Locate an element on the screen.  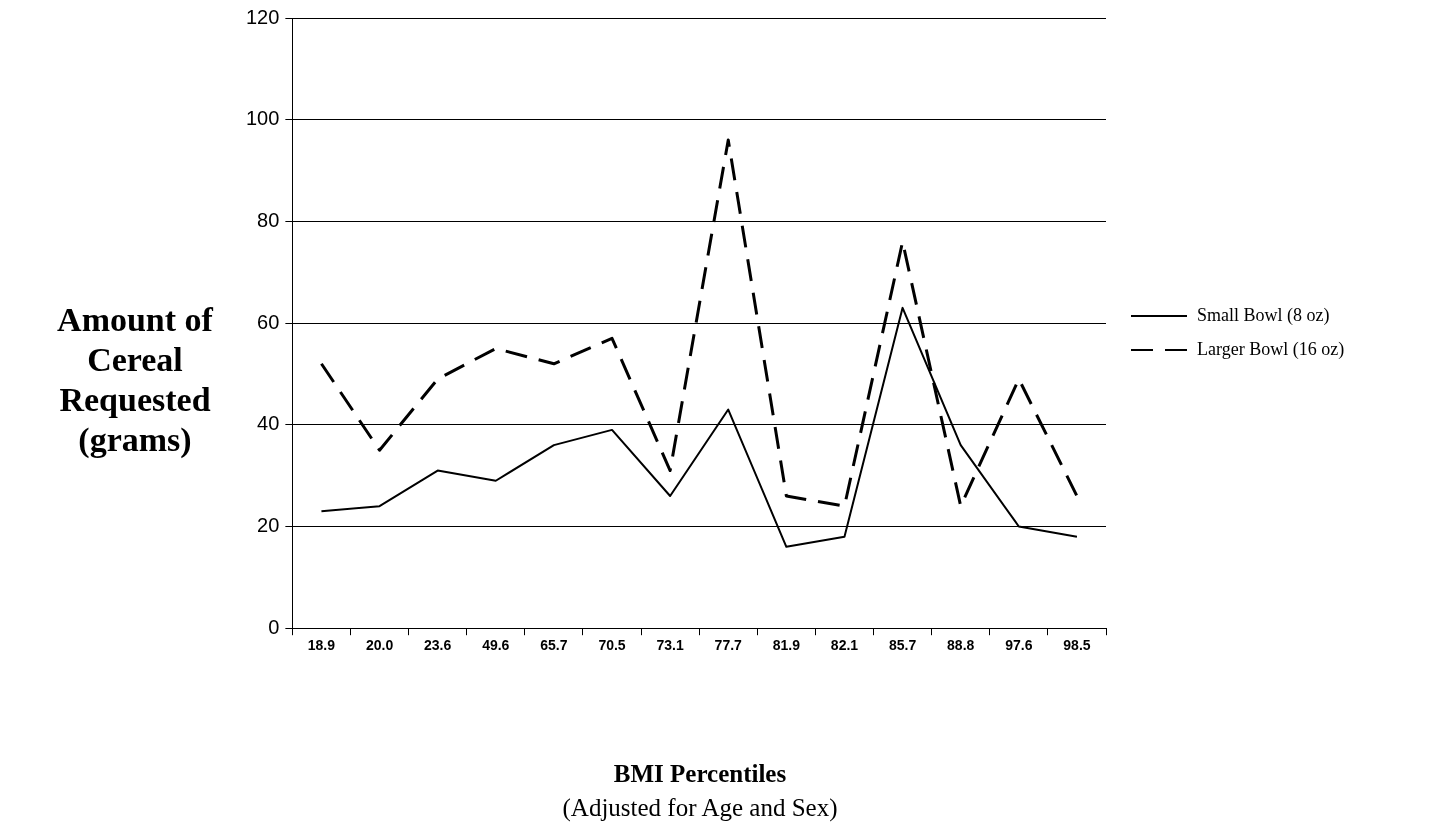
x-tick-label: 88.8 is located at coordinates (961, 645).